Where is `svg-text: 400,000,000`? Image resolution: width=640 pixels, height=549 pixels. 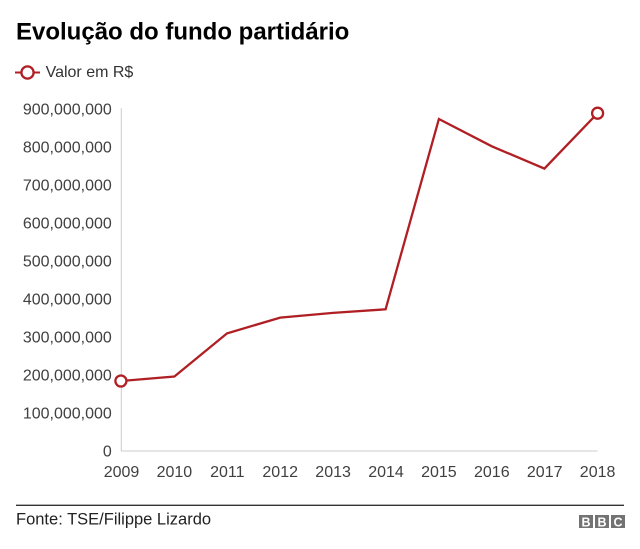
svg-text: 400,000,000 is located at coordinates (67, 300).